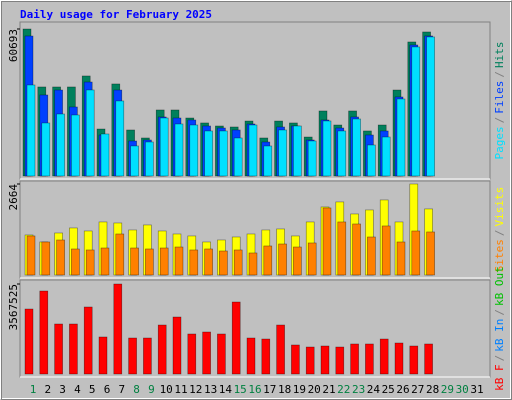 The image size is (512, 400). I want to click on x-tick-label: 3, so click(62, 389).